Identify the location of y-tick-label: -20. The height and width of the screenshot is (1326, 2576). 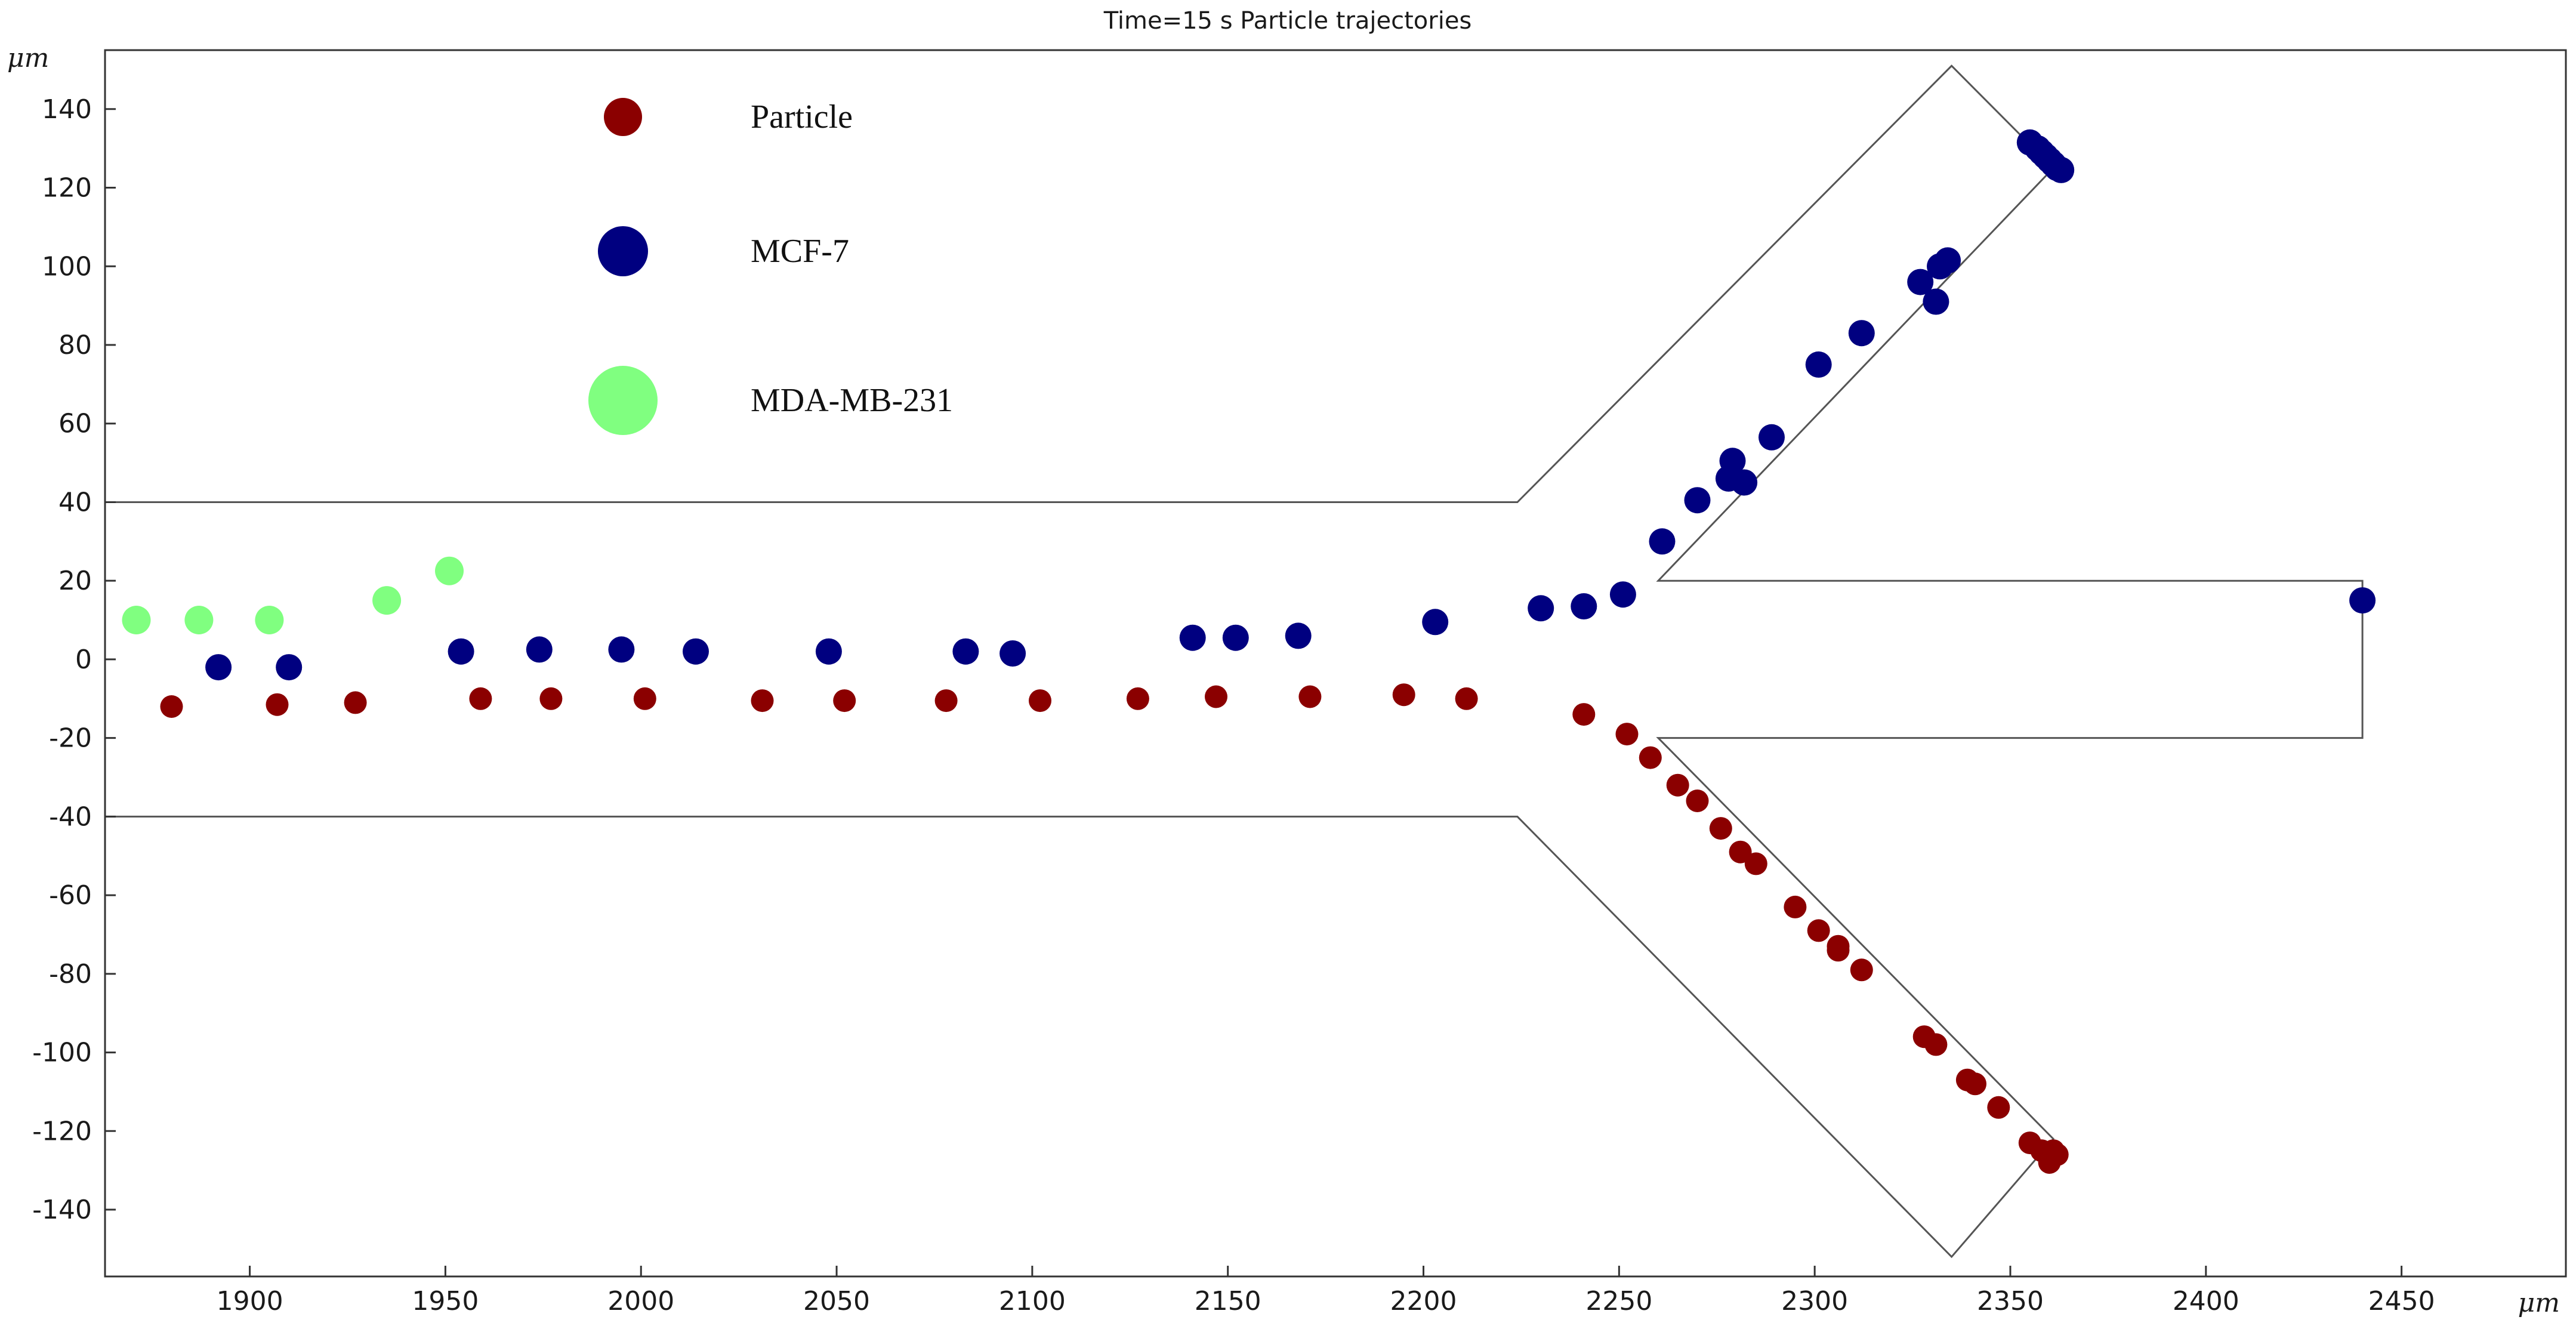
(70, 738).